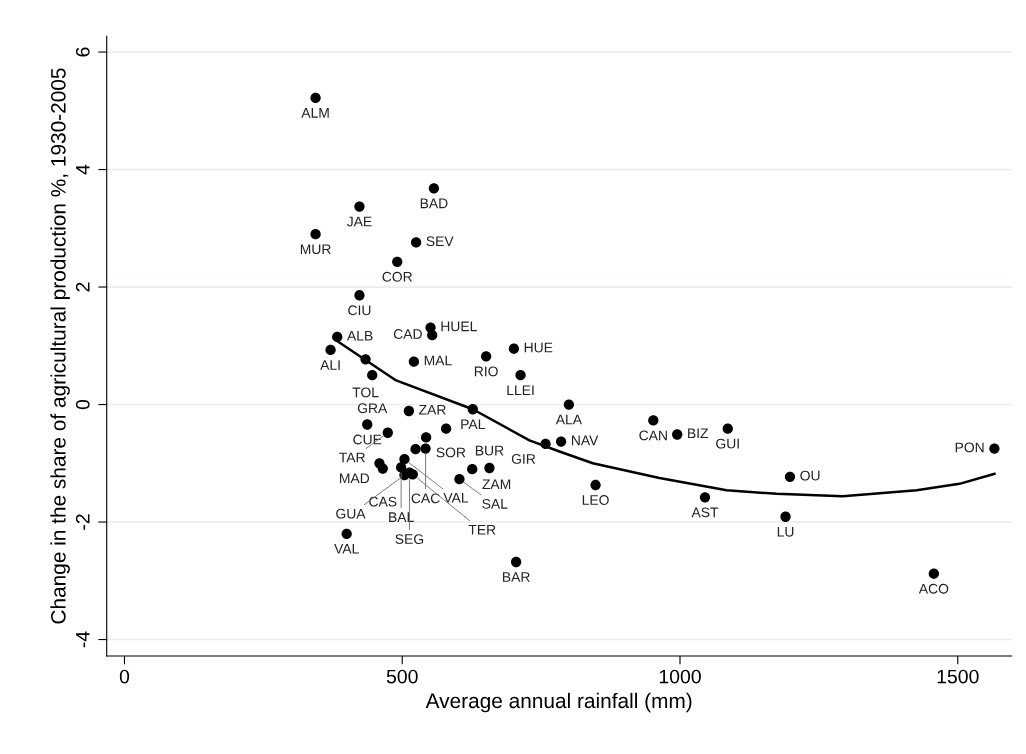 Image resolution: width=1026 pixels, height=754 pixels. Describe the element at coordinates (355, 478) in the screenshot. I see `annotation: MAD` at that location.